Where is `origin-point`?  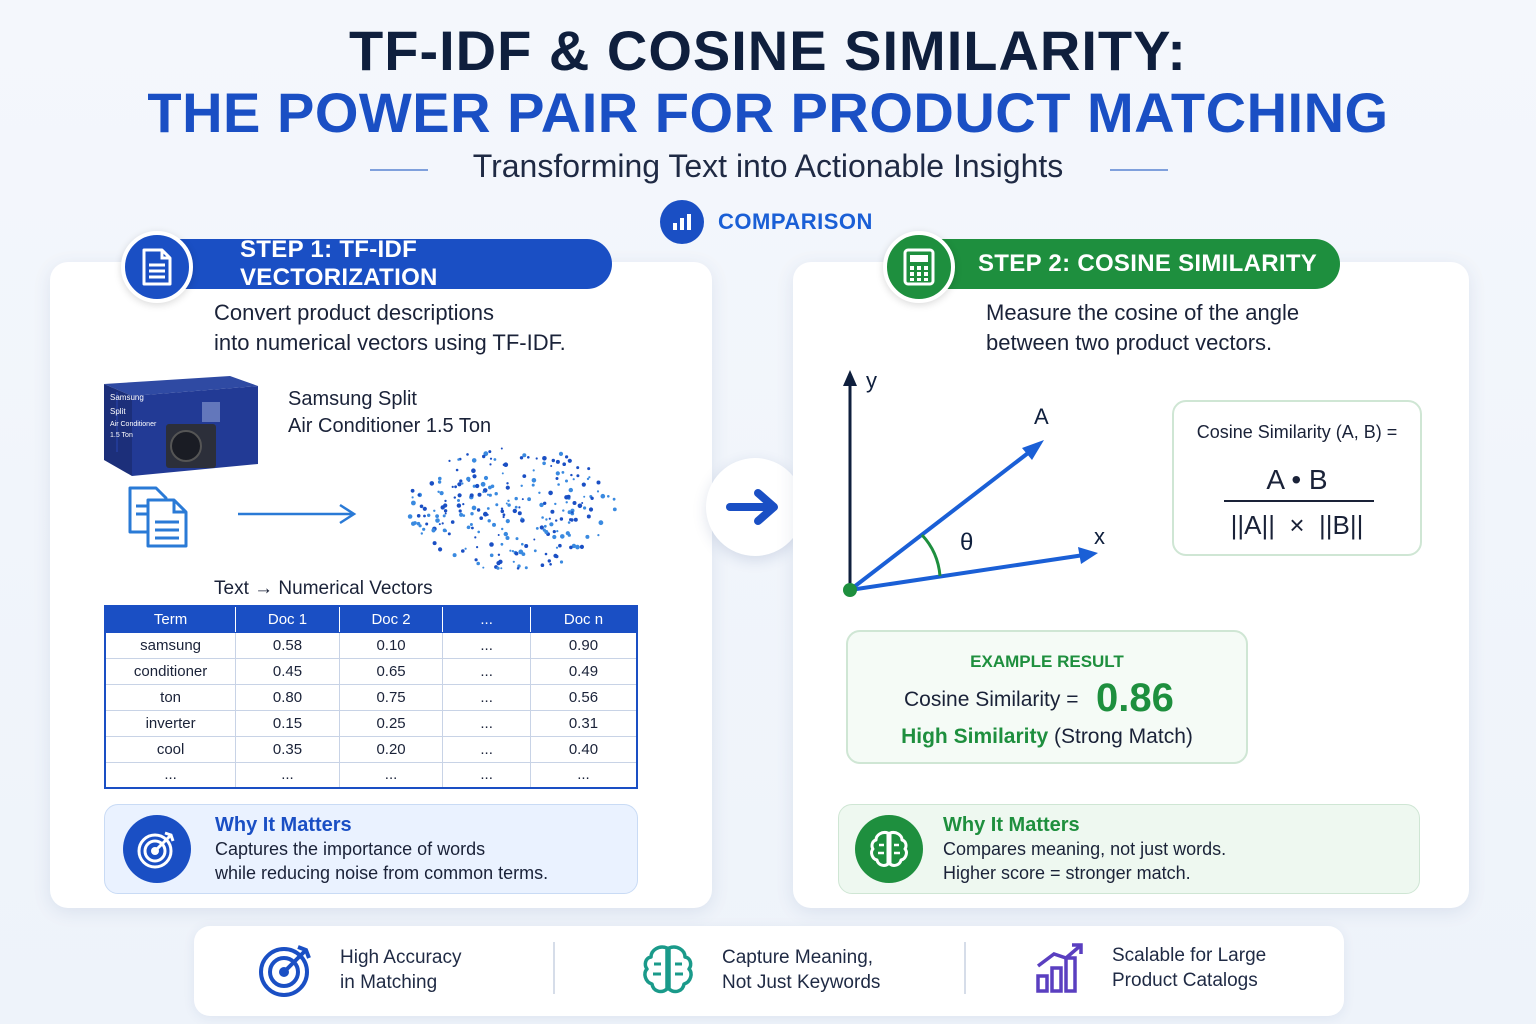
origin-point is located at coordinates (850, 590).